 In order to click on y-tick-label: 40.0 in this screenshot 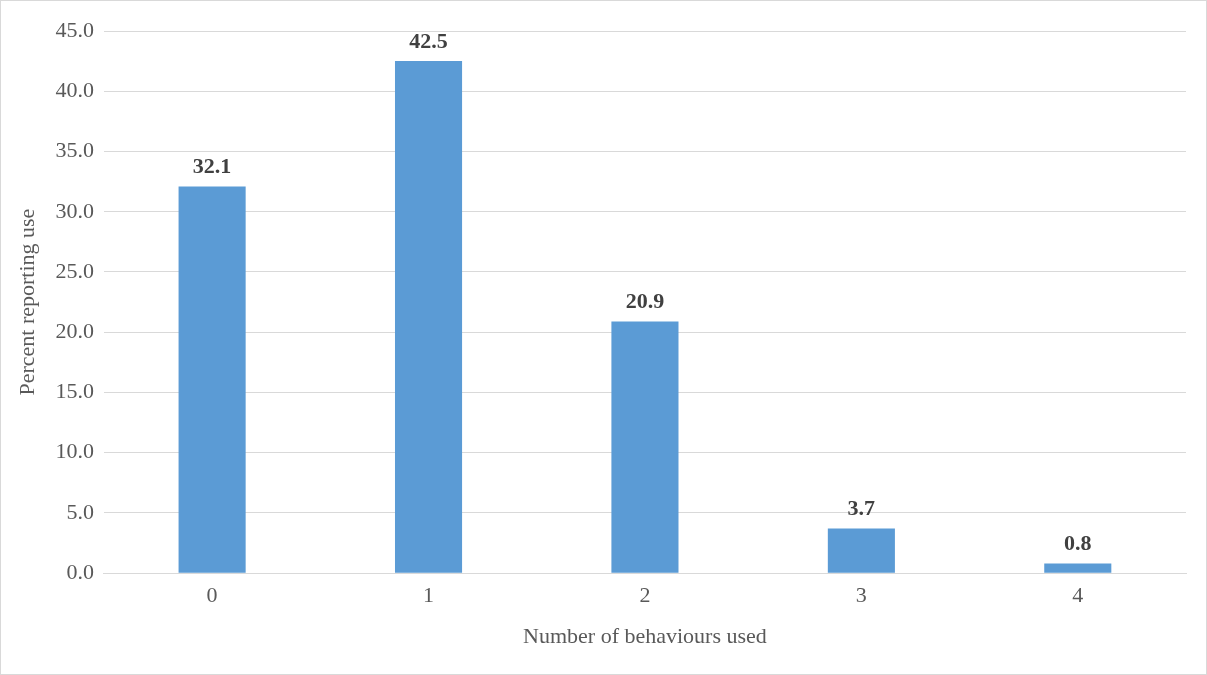, I will do `click(74, 90)`.